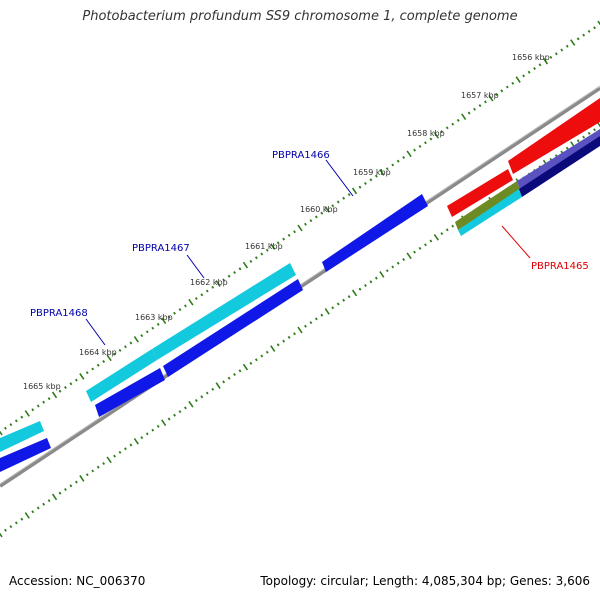  I want to click on kbp-label-1658: 1658 kbp, so click(426, 133).